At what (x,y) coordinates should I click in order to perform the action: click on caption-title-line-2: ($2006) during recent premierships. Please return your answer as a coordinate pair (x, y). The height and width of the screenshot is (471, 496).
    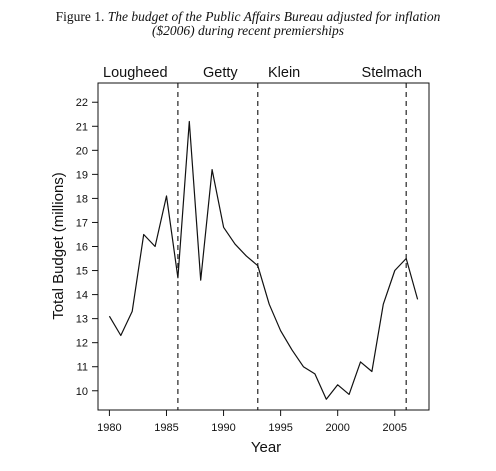
    Looking at the image, I should click on (248, 30).